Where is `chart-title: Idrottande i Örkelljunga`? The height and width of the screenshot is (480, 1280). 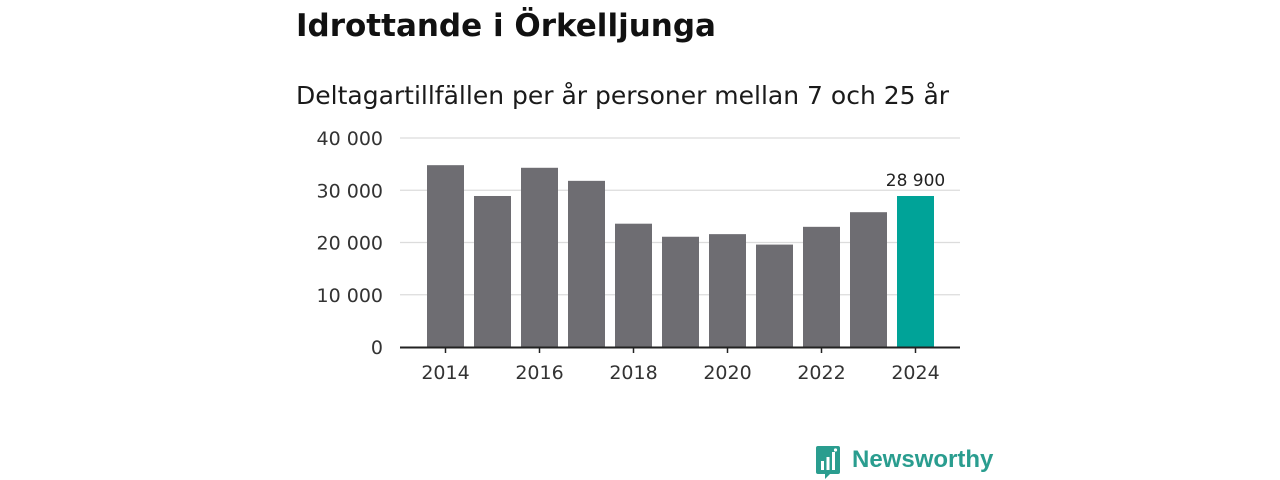
chart-title: Idrottande i Örkelljunga is located at coordinates (506, 26).